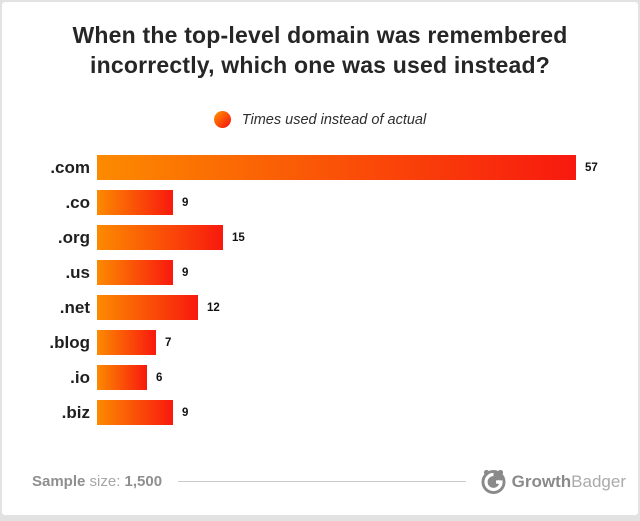 The width and height of the screenshot is (640, 521). What do you see at coordinates (541, 481) in the screenshot?
I see `brand-text-growth: Growth` at bounding box center [541, 481].